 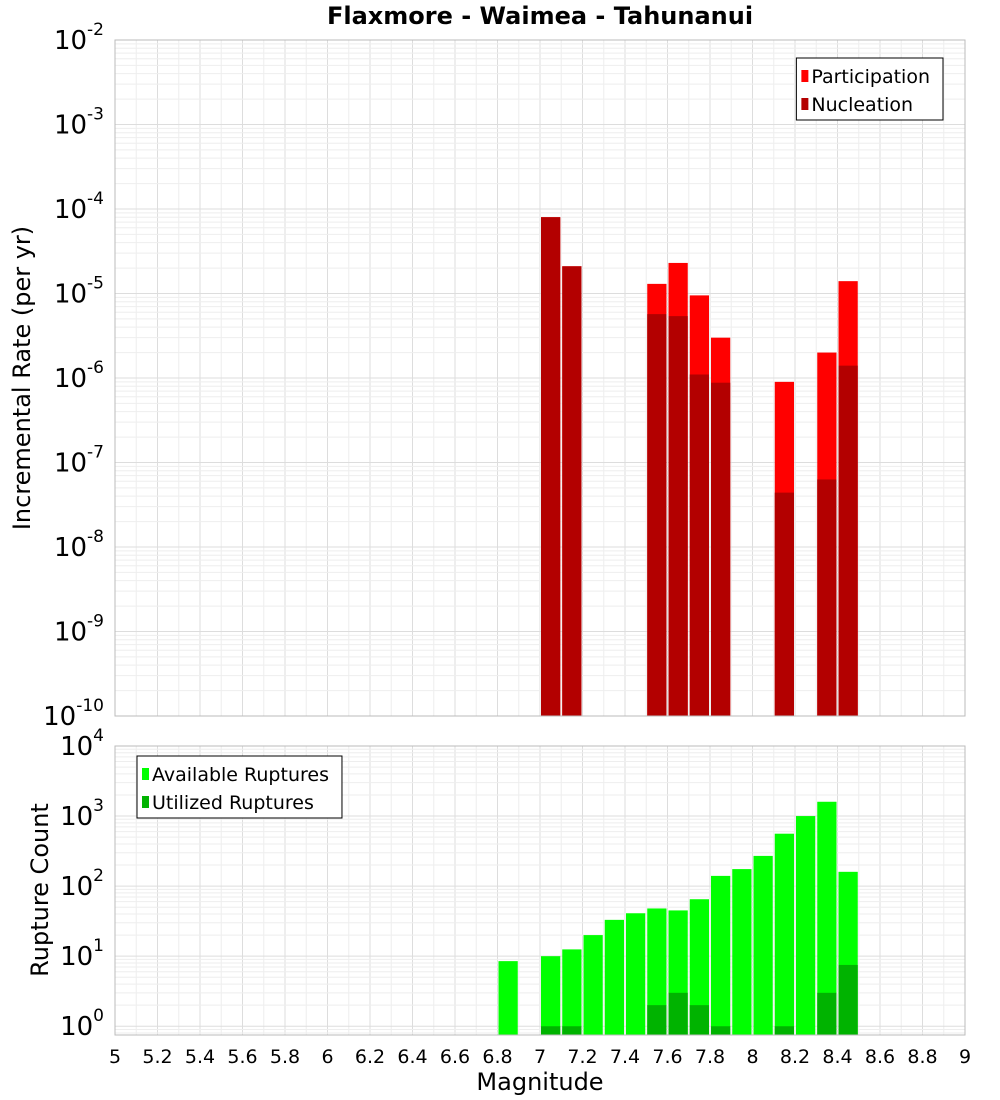 What do you see at coordinates (82, 1024) in the screenshot?
I see `y-tick-label: 10⁰` at bounding box center [82, 1024].